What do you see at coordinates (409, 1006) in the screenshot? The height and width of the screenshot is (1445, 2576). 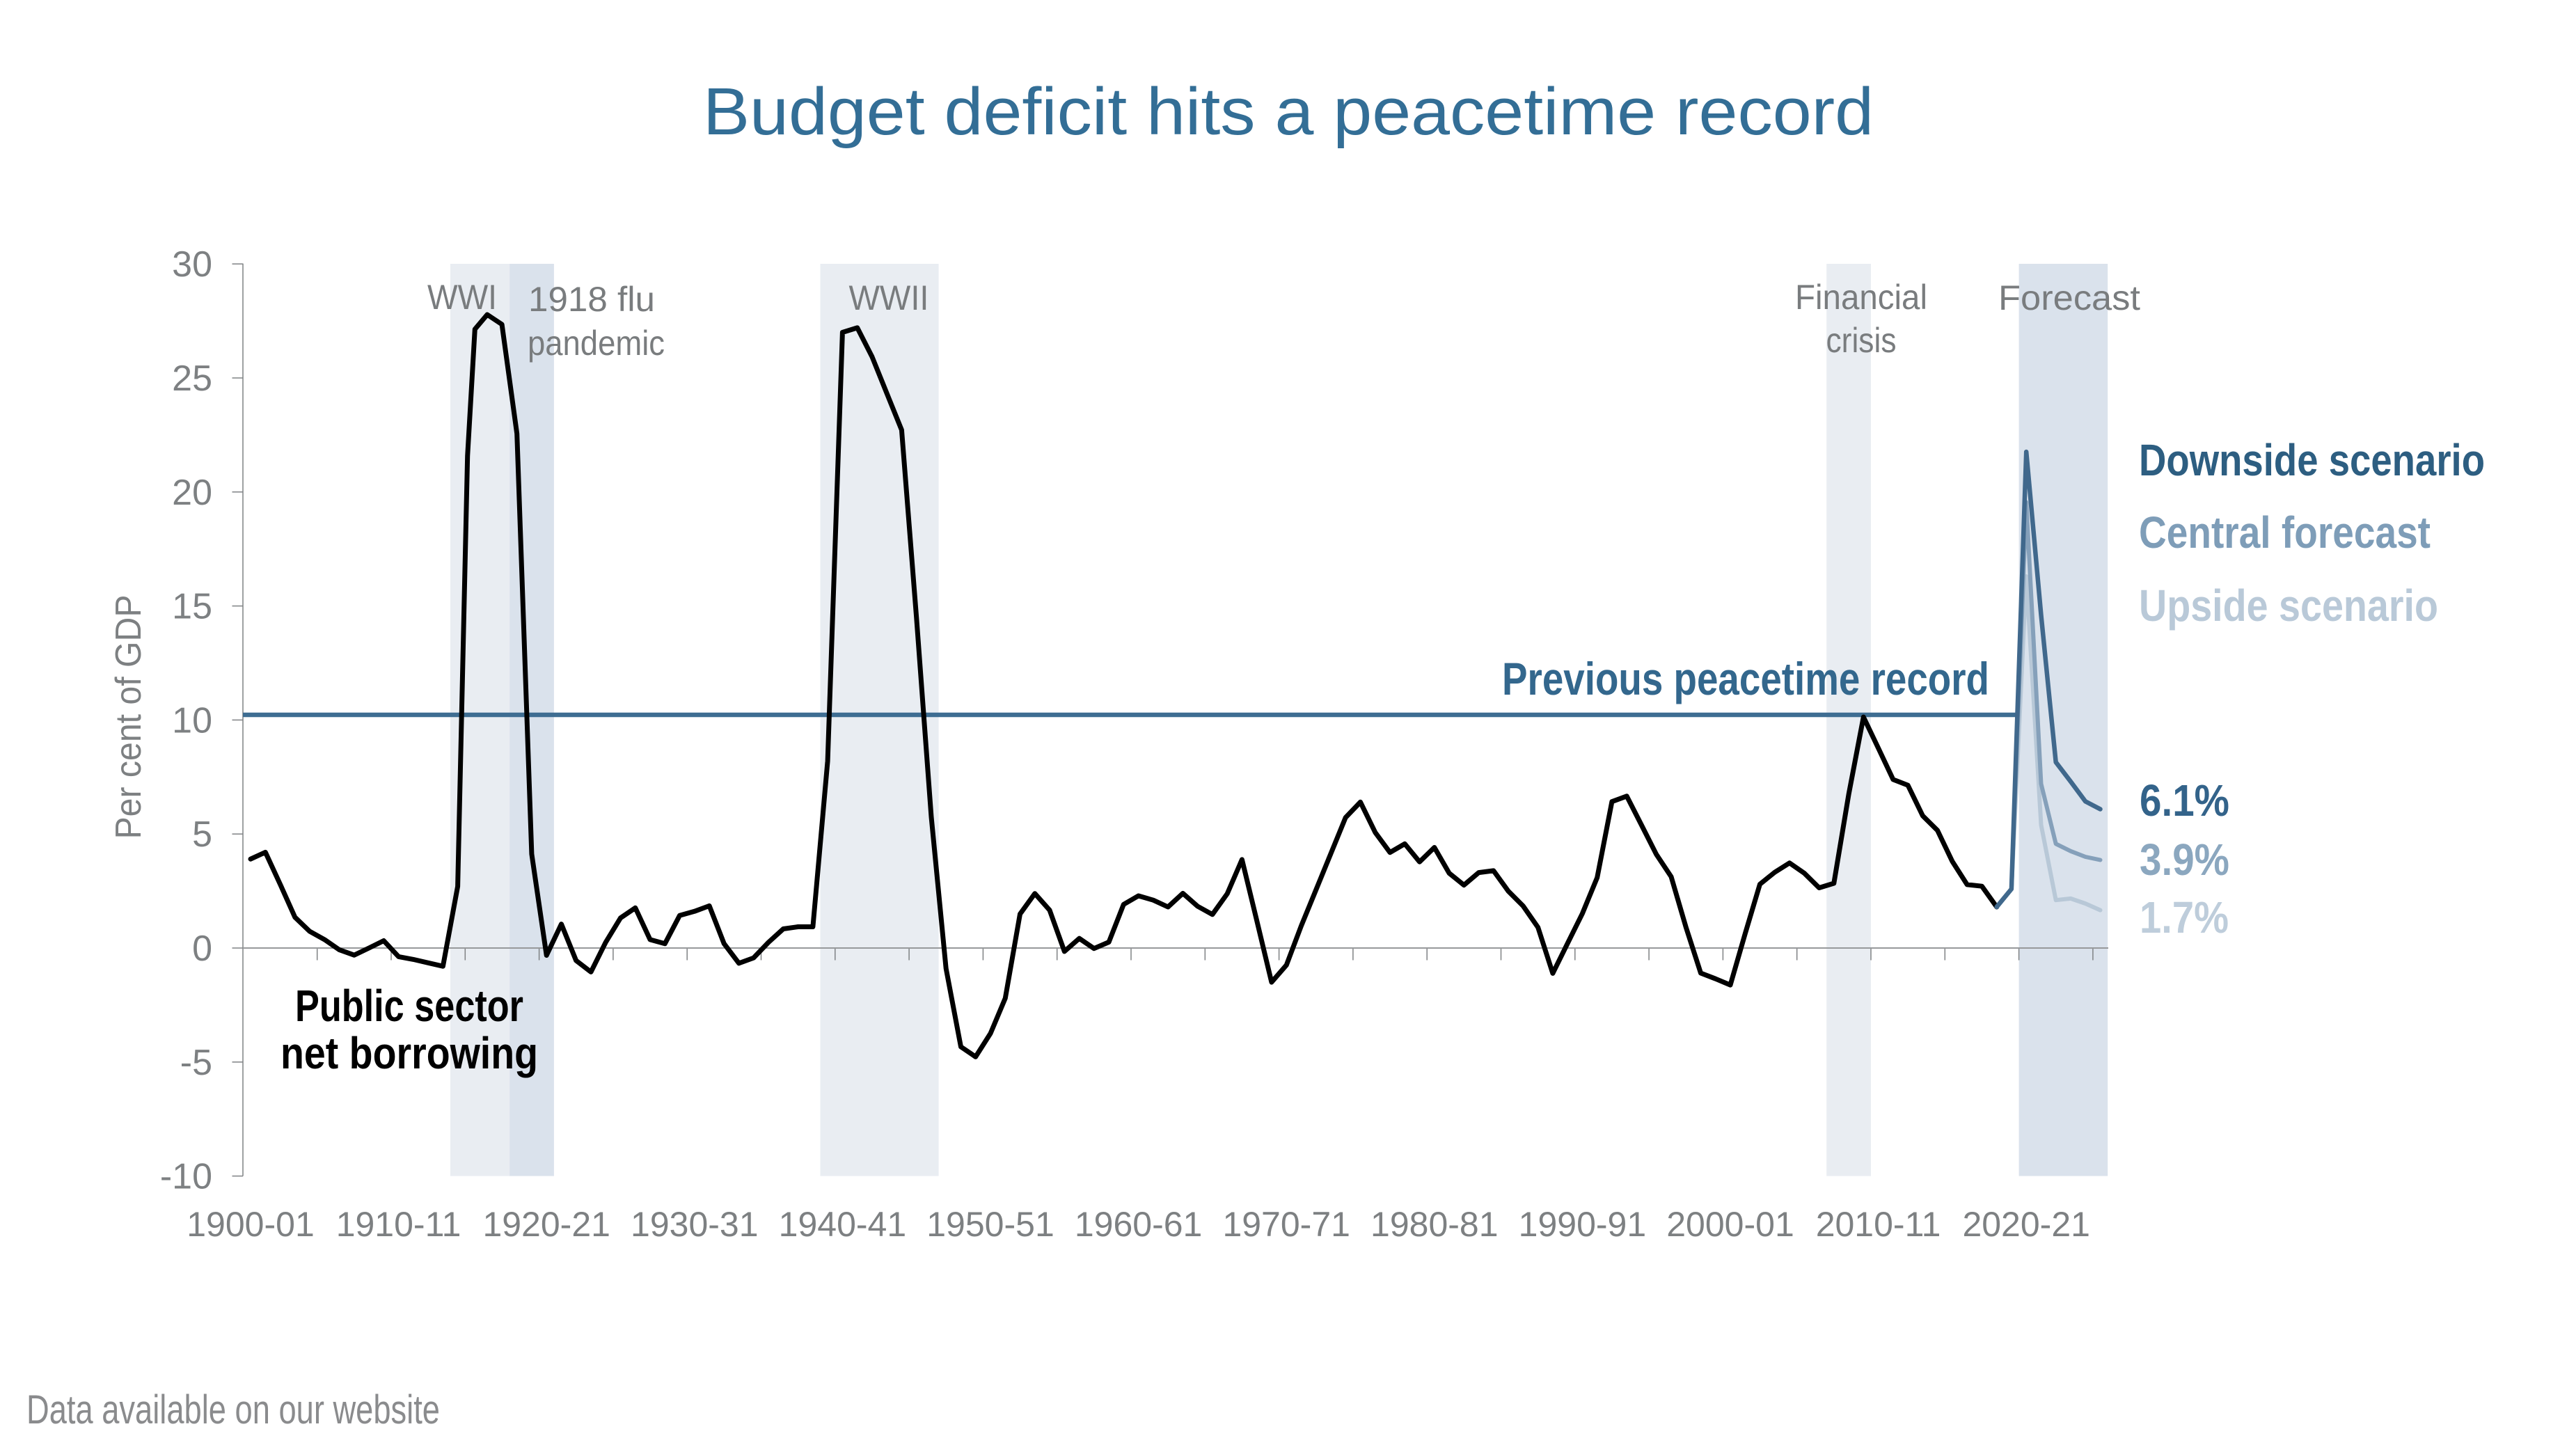 I see `svg-text: Public sector` at bounding box center [409, 1006].